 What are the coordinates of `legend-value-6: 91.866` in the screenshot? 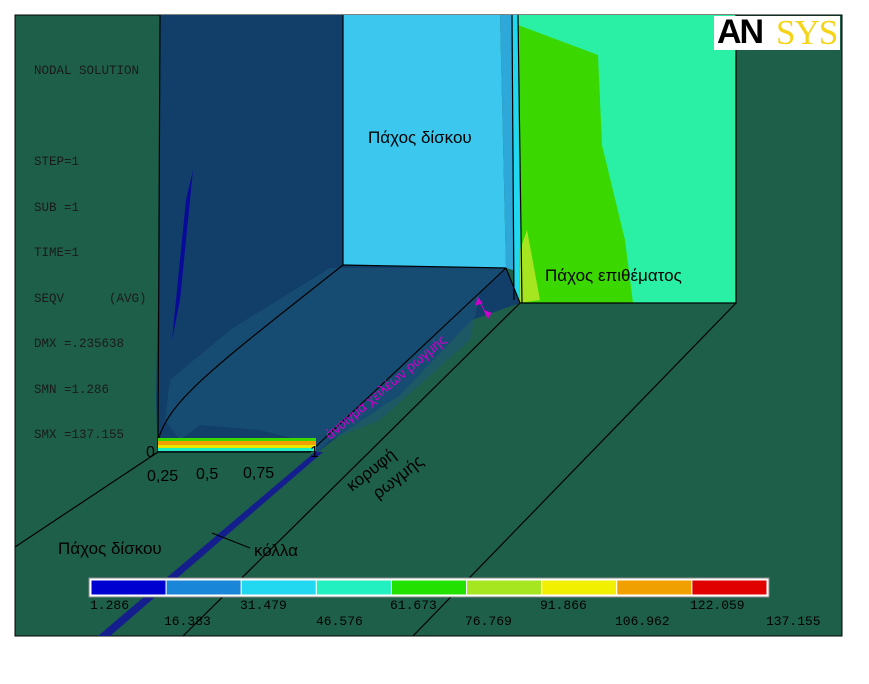 It's located at (563, 605).